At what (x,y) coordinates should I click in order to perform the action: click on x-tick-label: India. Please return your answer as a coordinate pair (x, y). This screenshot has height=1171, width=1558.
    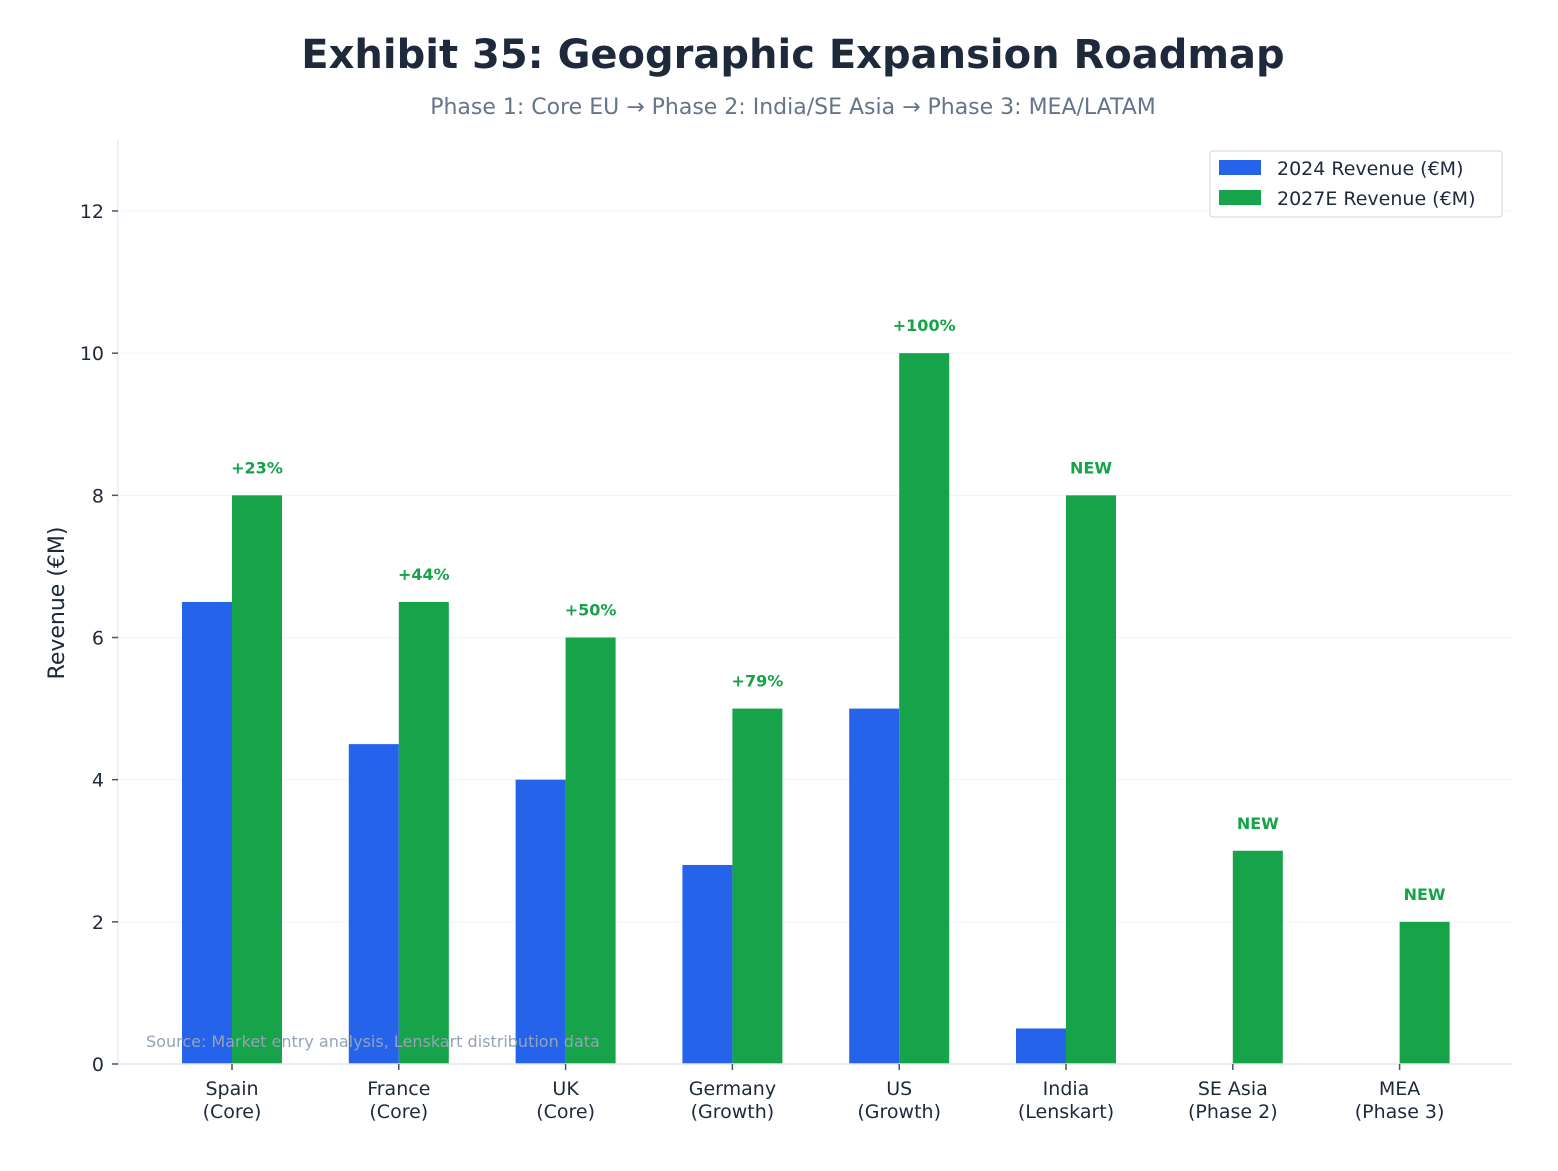
    Looking at the image, I should click on (1066, 1089).